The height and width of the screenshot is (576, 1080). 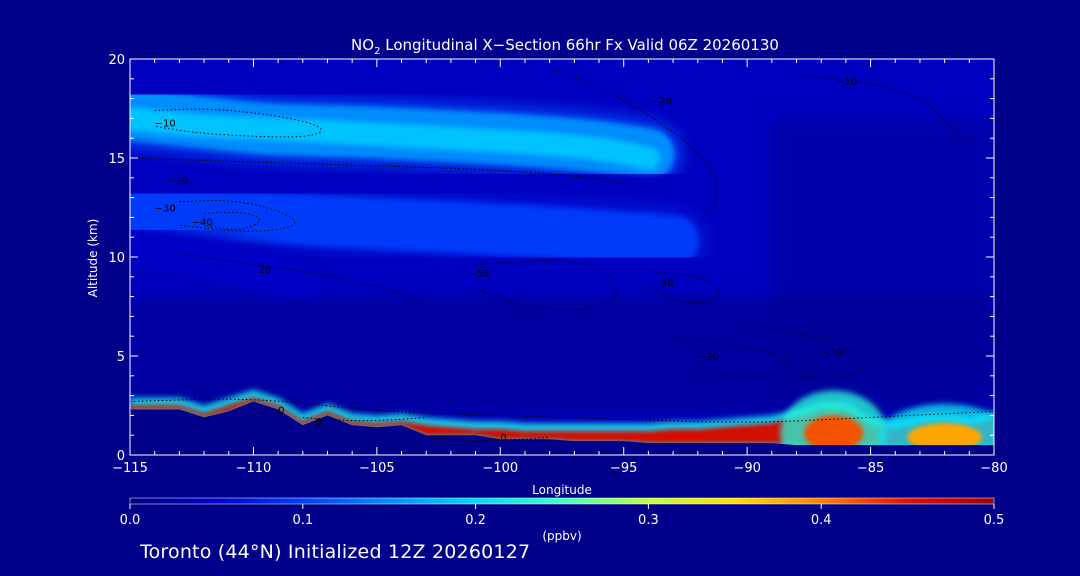 I want to click on colorbar-tick-label: 0.5, so click(x=994, y=520).